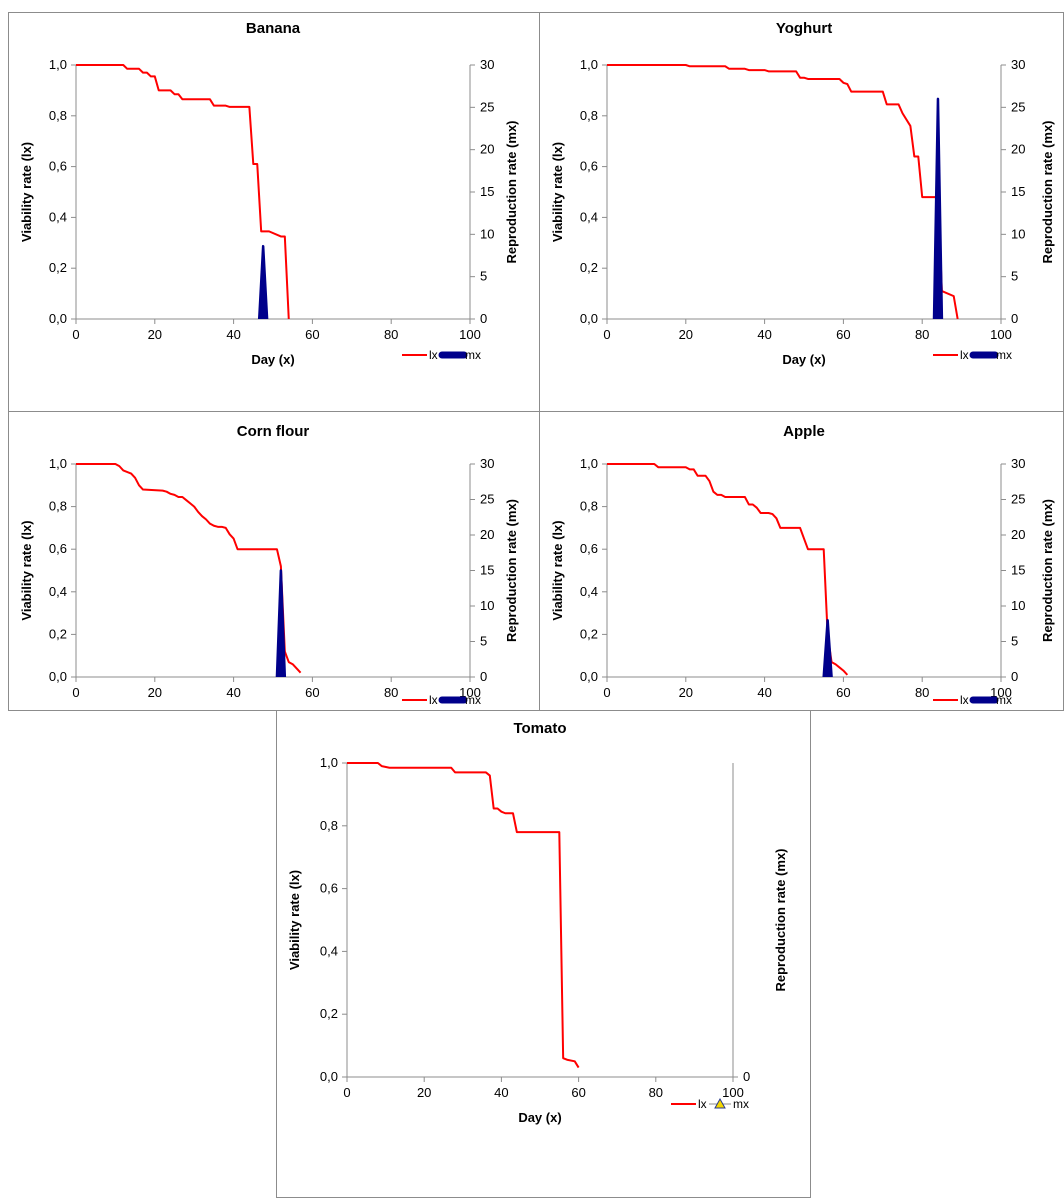 This screenshot has height=1198, width=1064. I want to click on x-tick-label: 60, so click(312, 334).